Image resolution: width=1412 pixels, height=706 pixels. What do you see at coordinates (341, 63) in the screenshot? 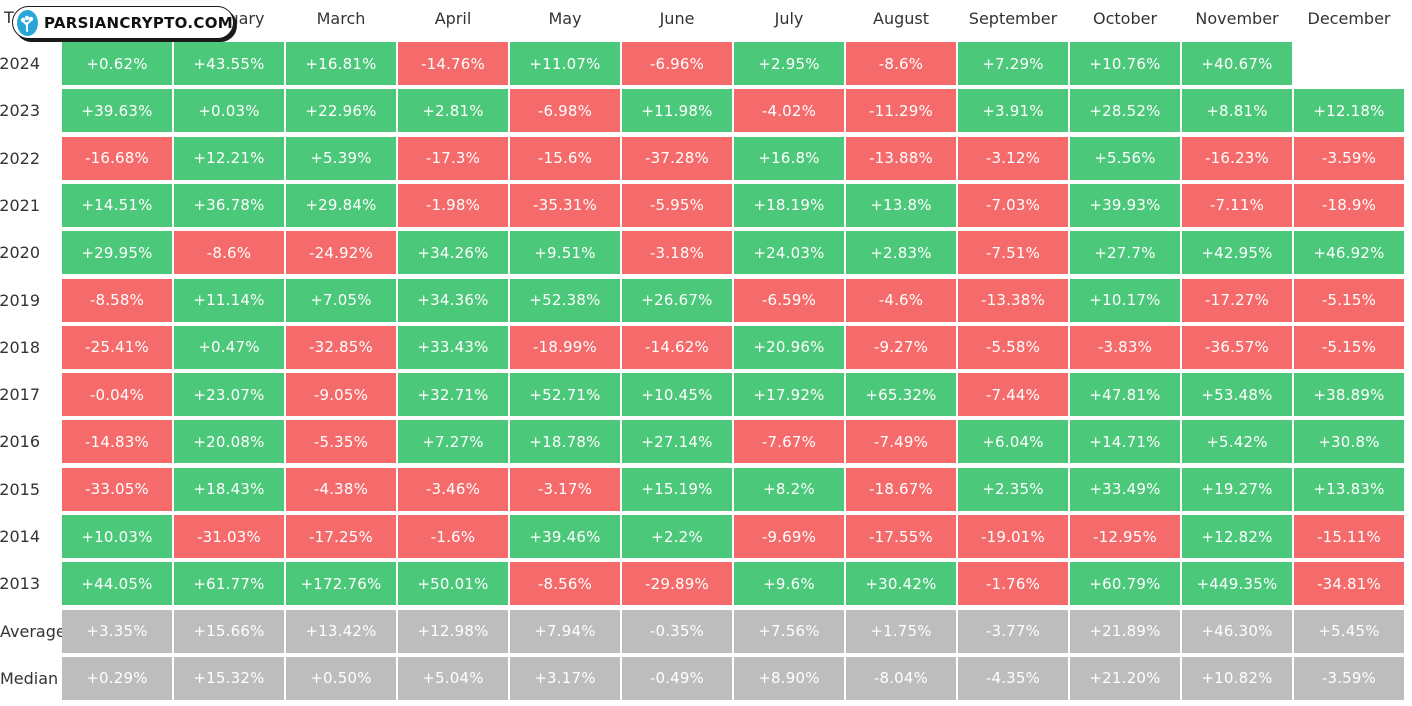
I see `return-cell: +16.81%` at bounding box center [341, 63].